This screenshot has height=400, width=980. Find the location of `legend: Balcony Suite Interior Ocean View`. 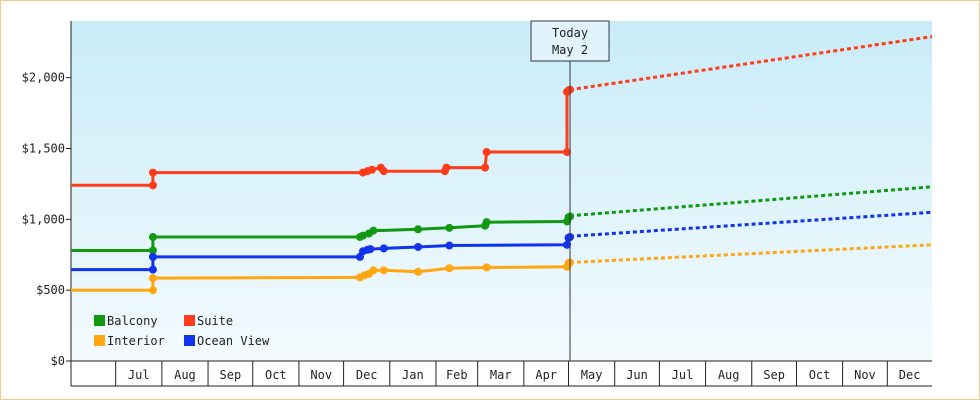

legend: Balcony Suite Interior Ocean View is located at coordinates (182, 331).